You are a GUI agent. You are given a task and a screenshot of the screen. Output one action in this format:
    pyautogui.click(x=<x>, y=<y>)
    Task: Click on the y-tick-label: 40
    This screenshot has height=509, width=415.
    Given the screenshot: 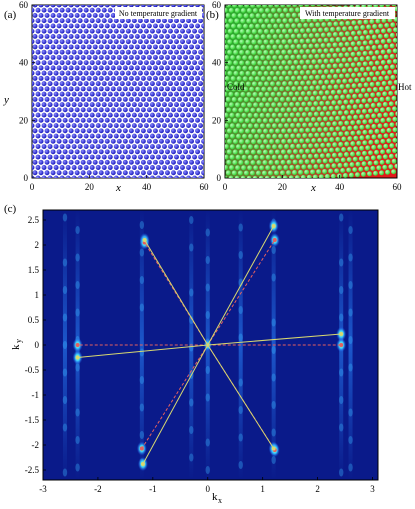 What is the action you would take?
    pyautogui.click(x=24, y=63)
    